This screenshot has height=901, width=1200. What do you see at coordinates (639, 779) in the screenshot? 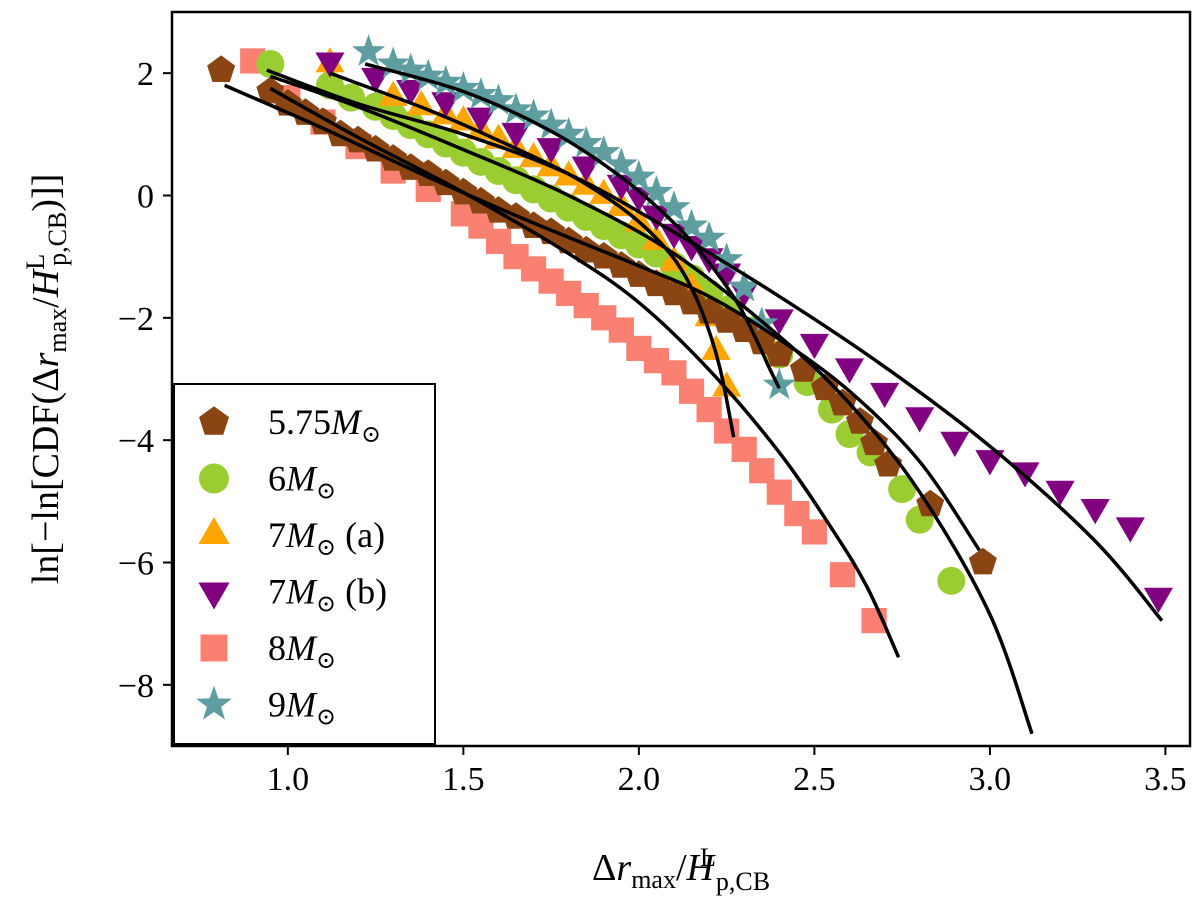
I see `x-tick-label: 2.0` at bounding box center [639, 779].